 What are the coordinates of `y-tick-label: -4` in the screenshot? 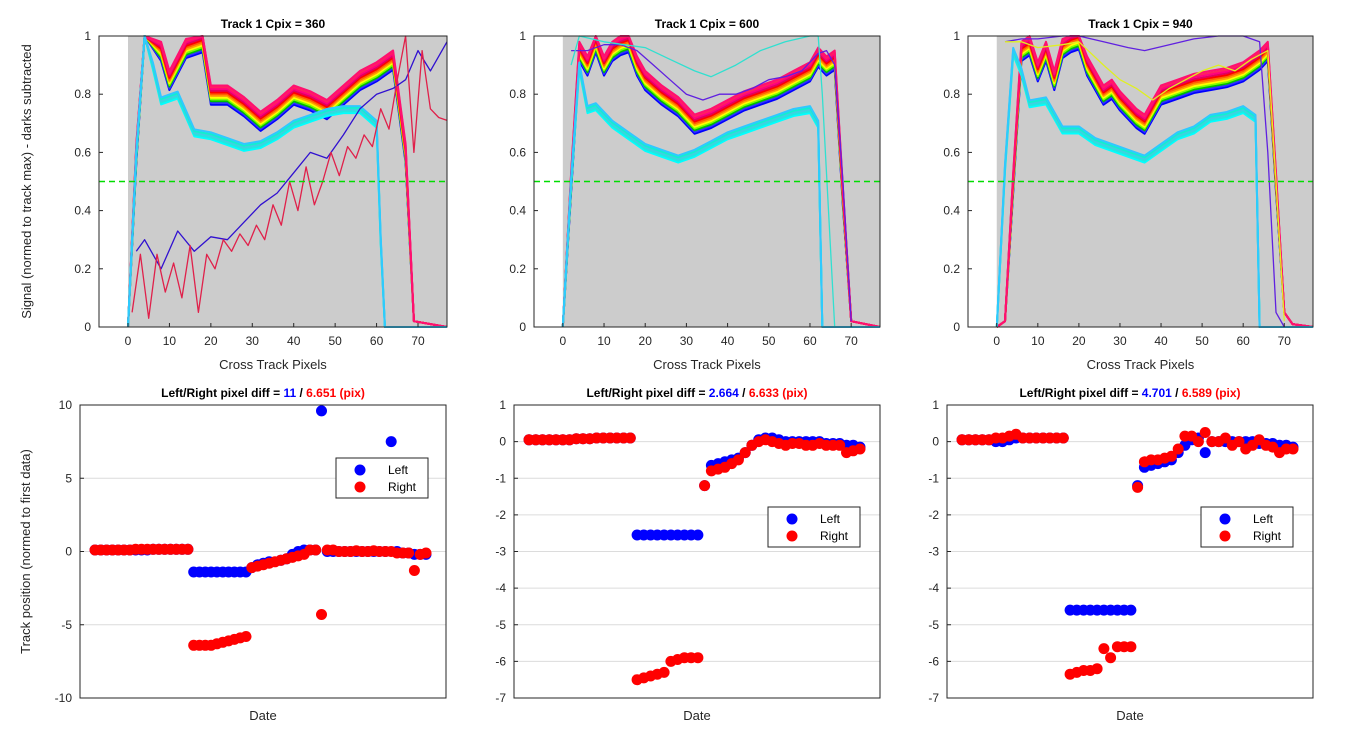 It's located at (933, 588).